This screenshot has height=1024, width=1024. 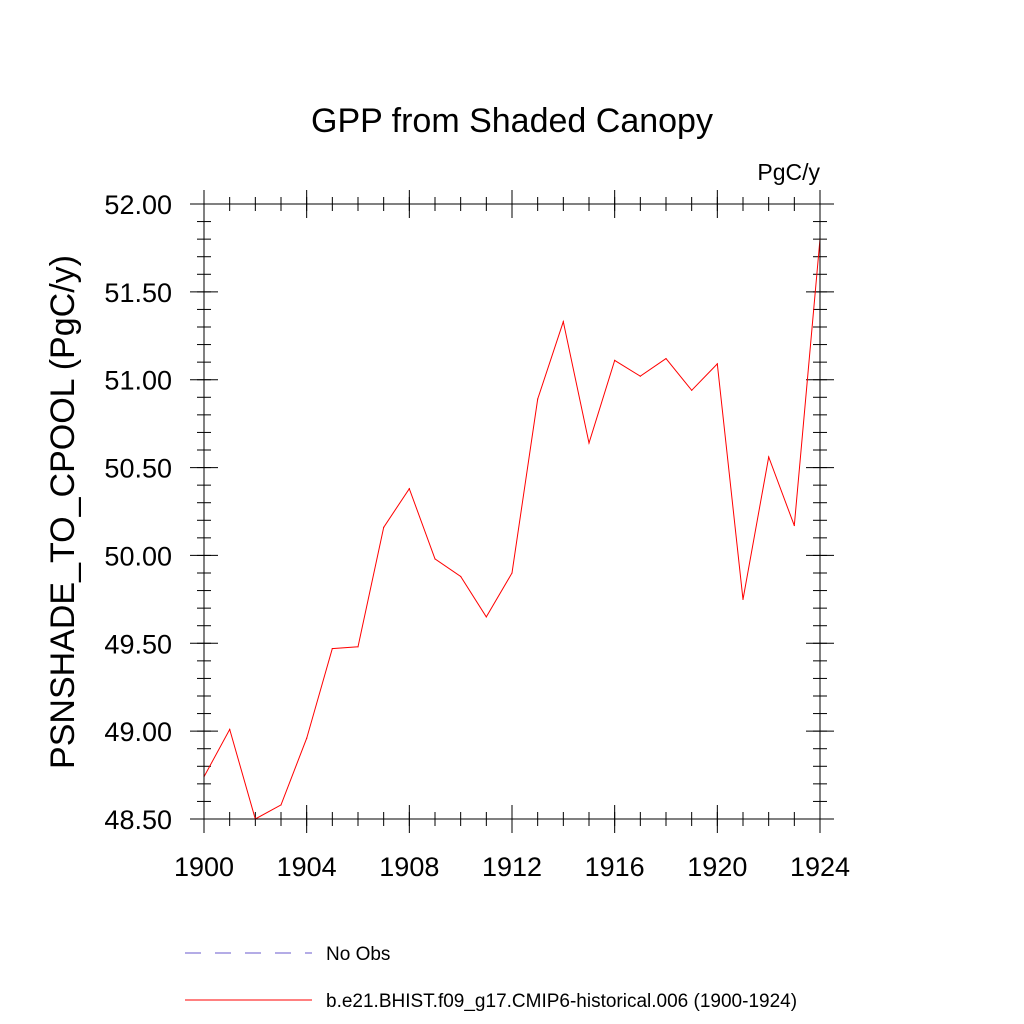 What do you see at coordinates (358, 954) in the screenshot?
I see `legend-label-no-obs: No Obs` at bounding box center [358, 954].